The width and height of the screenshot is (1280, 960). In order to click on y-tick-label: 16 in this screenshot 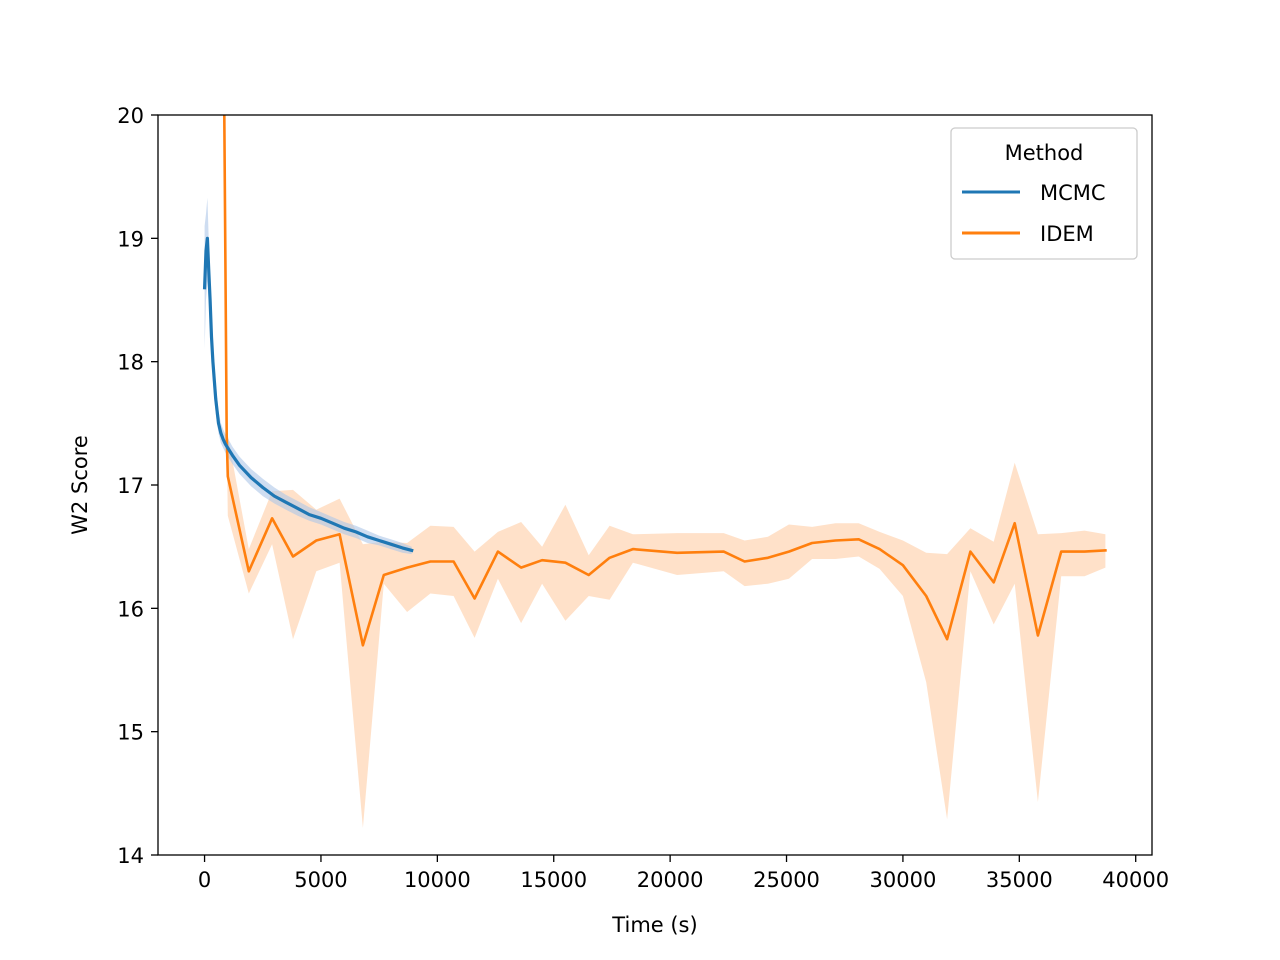, I will do `click(130, 609)`.